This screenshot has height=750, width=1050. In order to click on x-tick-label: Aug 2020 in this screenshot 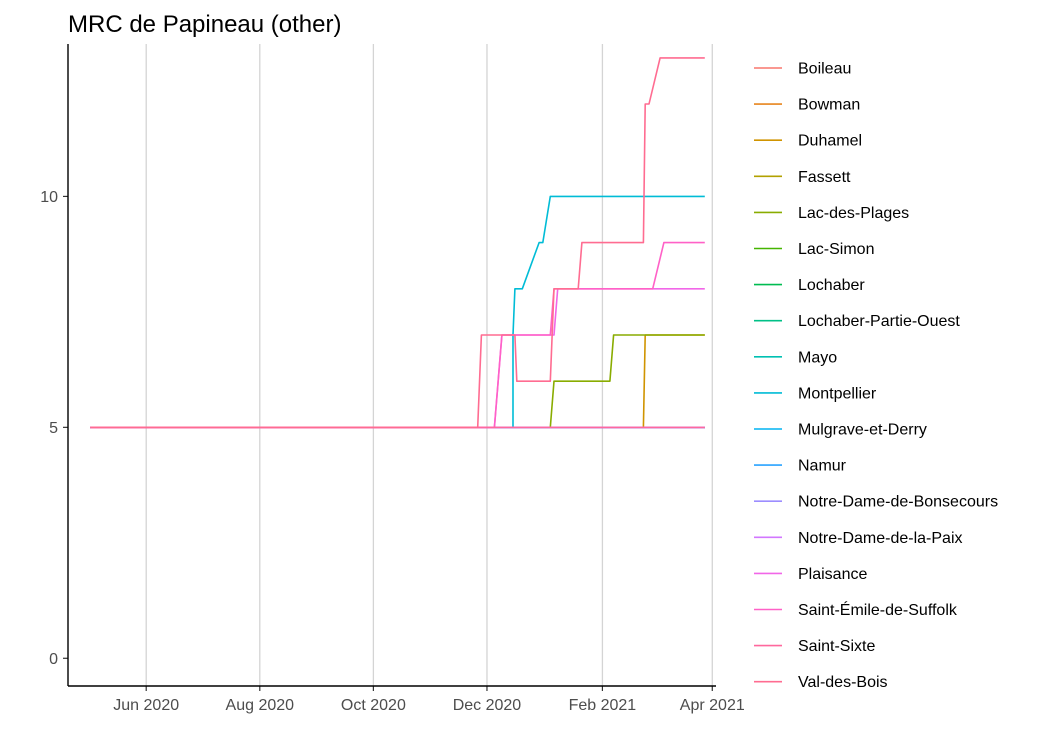, I will do `click(260, 705)`.